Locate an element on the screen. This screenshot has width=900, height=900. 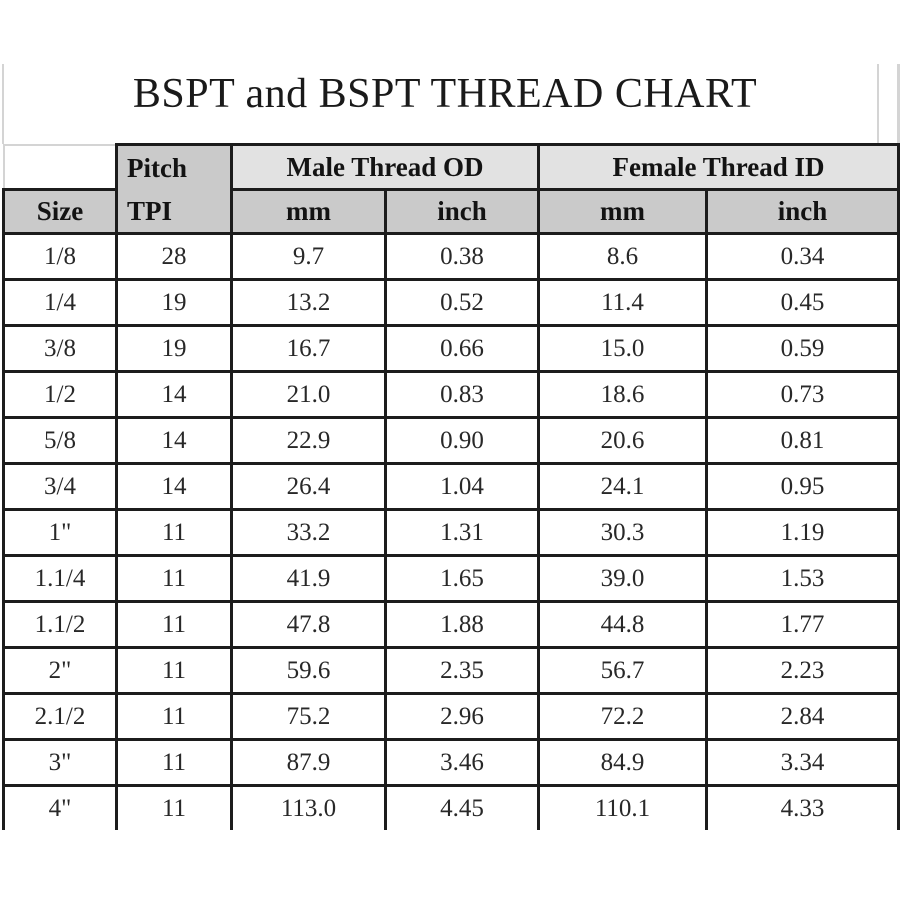
table-cell: 28 is located at coordinates (174, 256).